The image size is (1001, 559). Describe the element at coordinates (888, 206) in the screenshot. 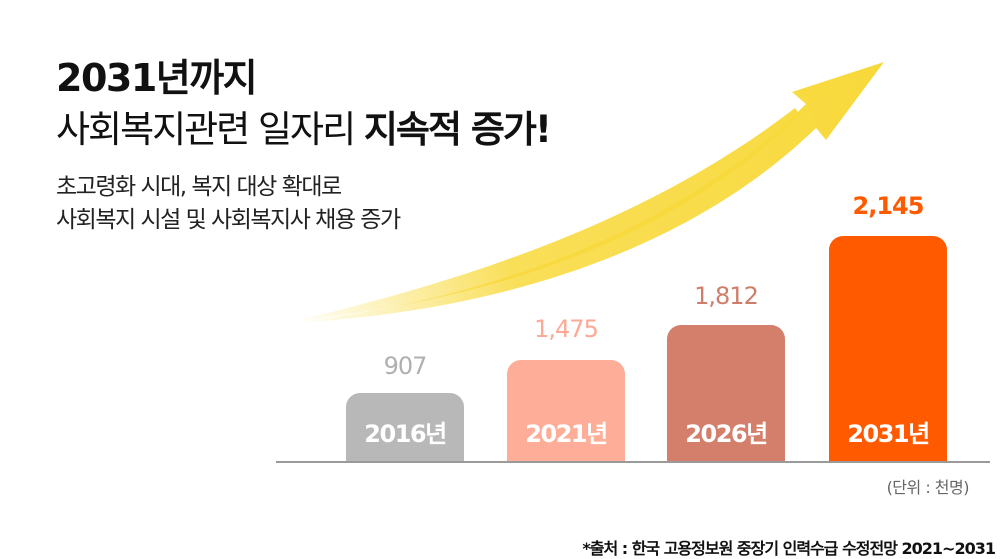

I see `bar-value-2031: 2,145` at that location.